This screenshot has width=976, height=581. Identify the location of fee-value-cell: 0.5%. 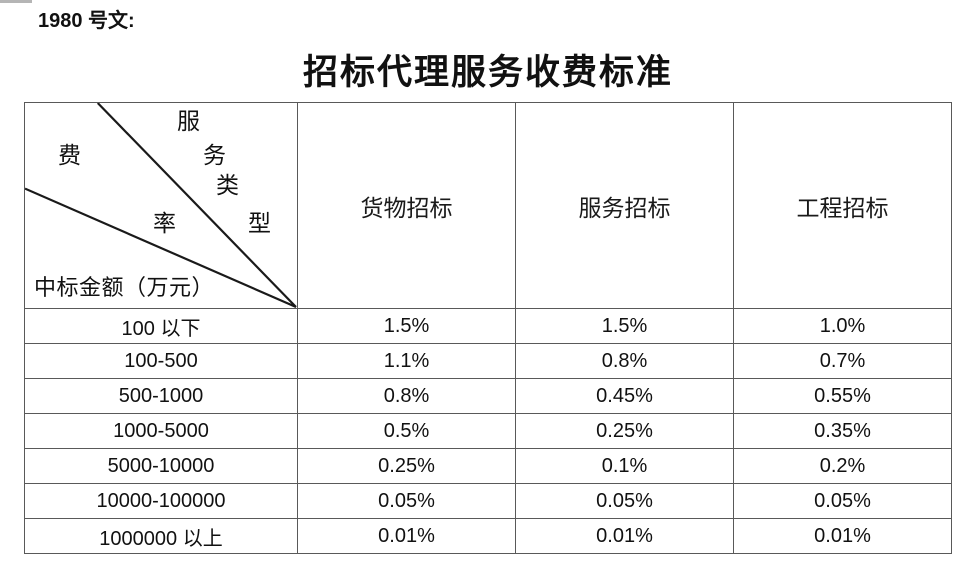
(406, 431).